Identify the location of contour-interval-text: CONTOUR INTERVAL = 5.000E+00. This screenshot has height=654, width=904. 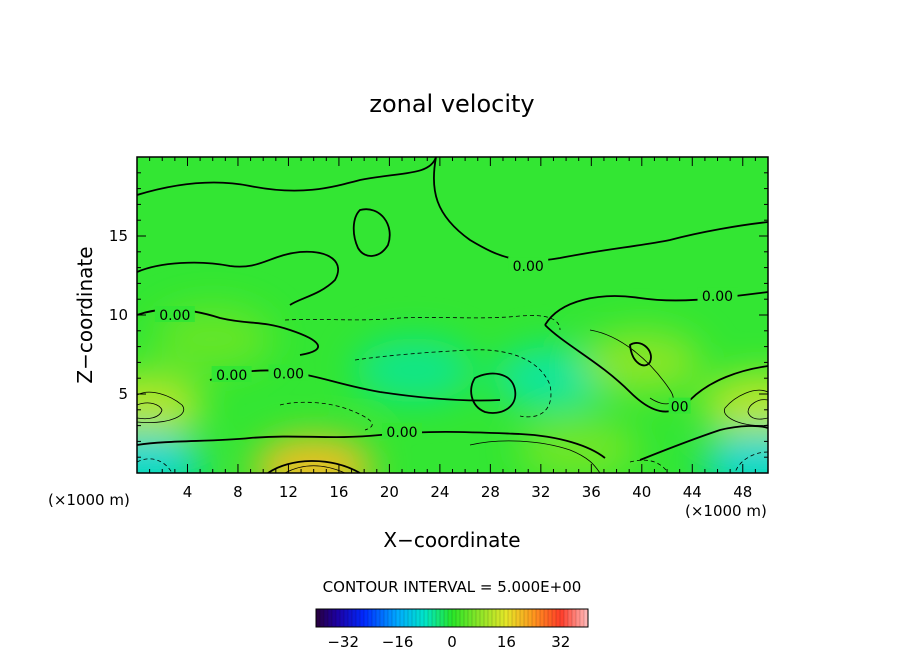
(452, 587).